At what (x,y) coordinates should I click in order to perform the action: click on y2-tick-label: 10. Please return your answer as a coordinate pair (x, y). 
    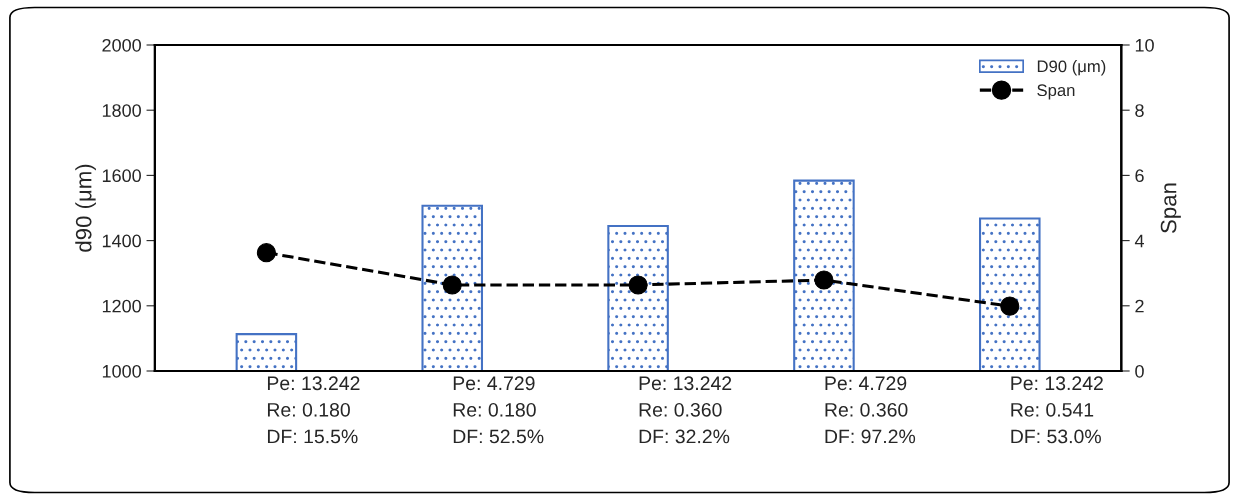
    Looking at the image, I should click on (1144, 45).